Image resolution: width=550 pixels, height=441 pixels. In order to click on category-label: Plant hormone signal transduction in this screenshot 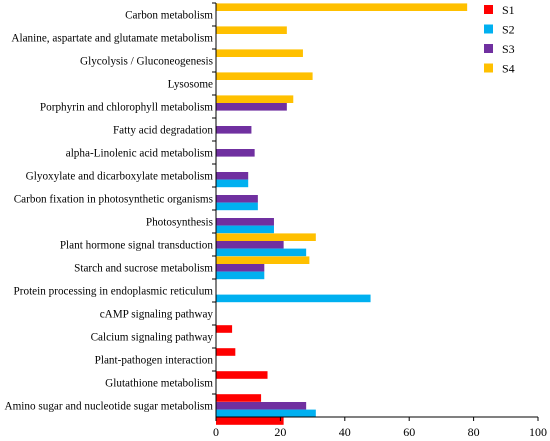, I will do `click(137, 246)`.